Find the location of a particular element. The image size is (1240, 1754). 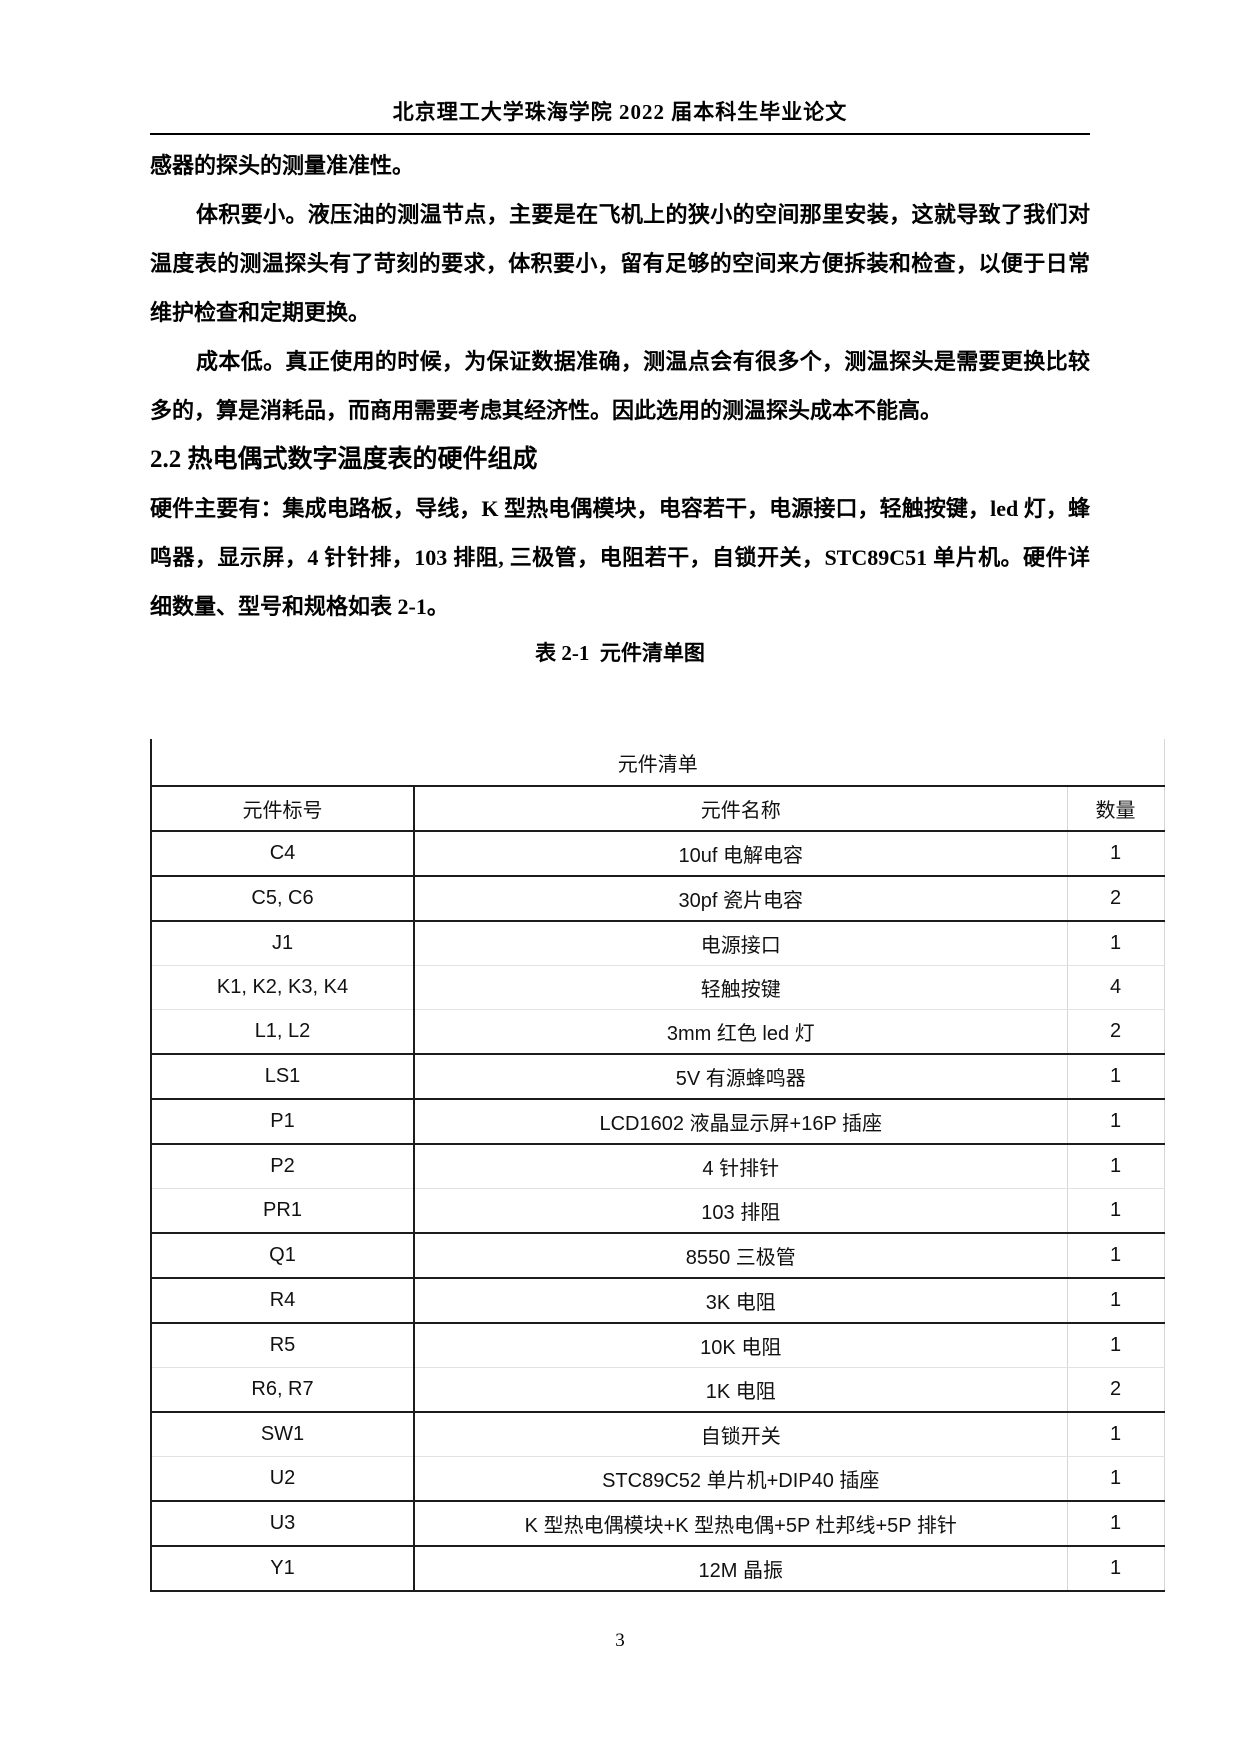

table-row: P2 4 针排针 1 is located at coordinates (657, 1166).